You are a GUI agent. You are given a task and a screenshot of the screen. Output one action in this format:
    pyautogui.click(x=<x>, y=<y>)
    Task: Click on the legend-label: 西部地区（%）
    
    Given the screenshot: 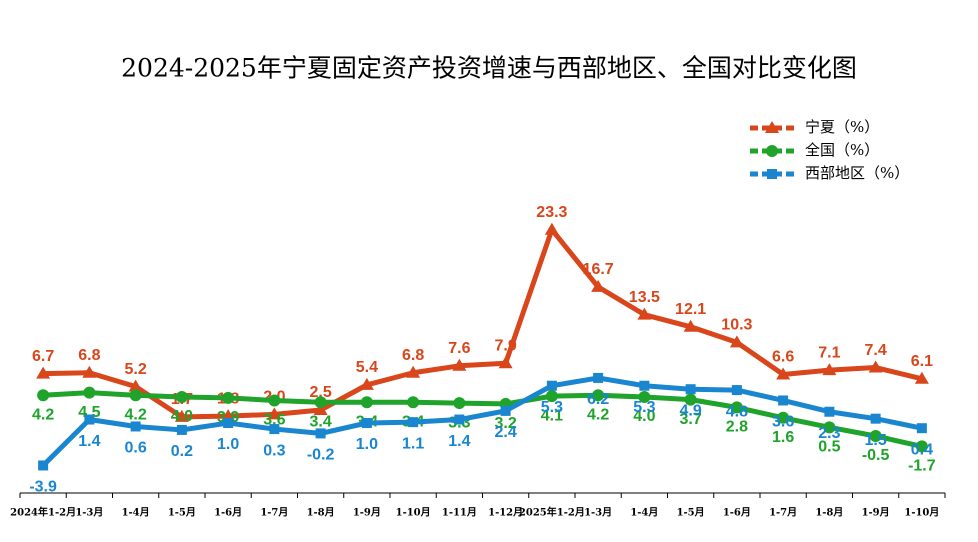 What is the action you would take?
    pyautogui.click(x=857, y=173)
    